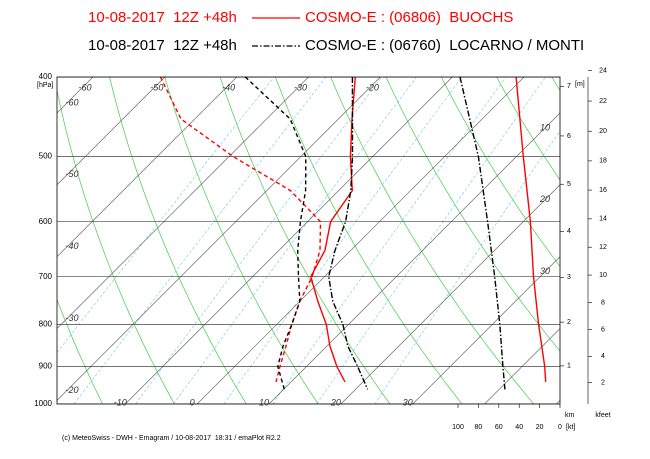  Describe the element at coordinates (192, 402) in the screenshot. I see `isotherm-label: 0` at that location.